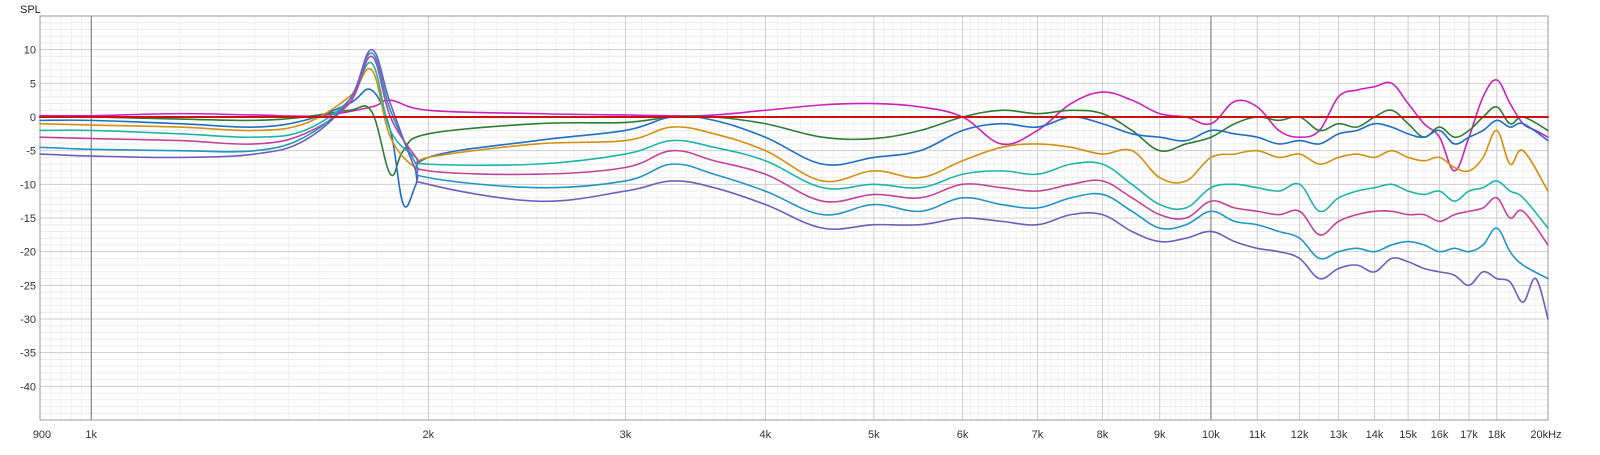 The width and height of the screenshot is (1600, 455). Describe the element at coordinates (1038, 435) in the screenshot. I see `x-tick-label: 7k` at that location.